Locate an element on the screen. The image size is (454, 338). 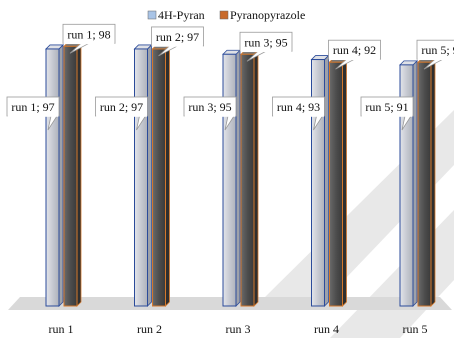
x-tick-label-run-3: run 3 is located at coordinates (238, 329).